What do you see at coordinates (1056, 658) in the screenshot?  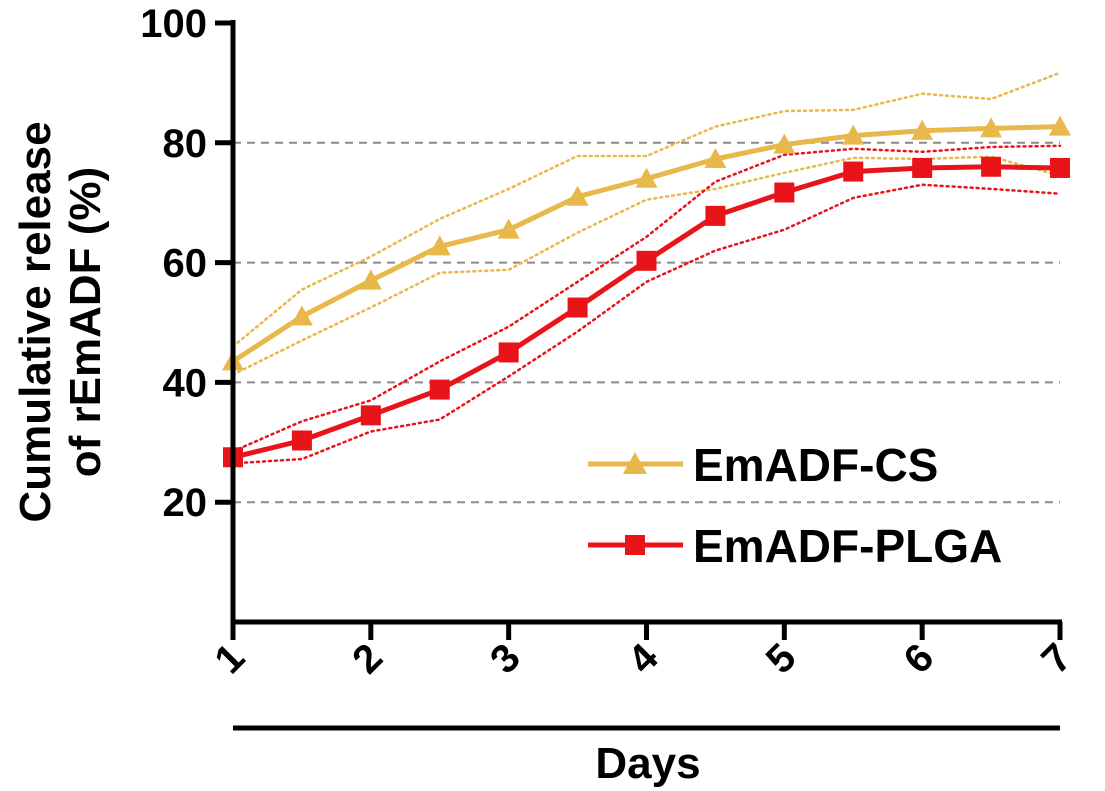 I see `x-tick-label-7: 7` at bounding box center [1056, 658].